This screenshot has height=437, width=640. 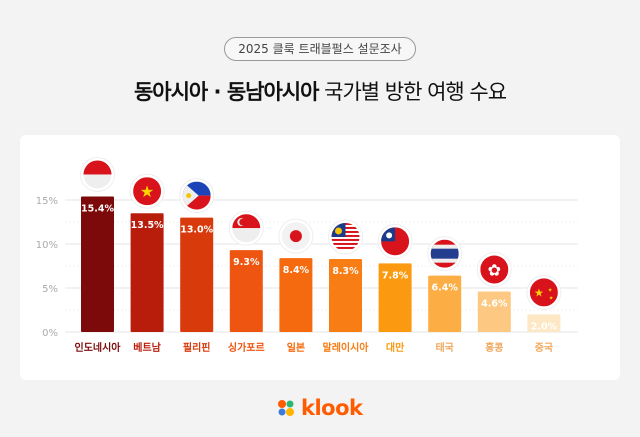 What do you see at coordinates (395, 275) in the screenshot?
I see `data-label: 7.8%` at bounding box center [395, 275].